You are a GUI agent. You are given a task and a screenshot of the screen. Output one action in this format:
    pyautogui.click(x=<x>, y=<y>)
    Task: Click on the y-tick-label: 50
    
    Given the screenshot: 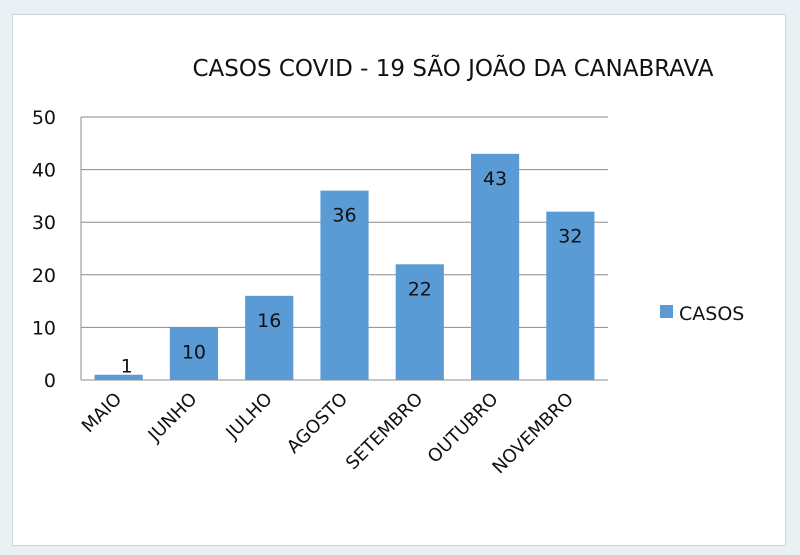 What is the action you would take?
    pyautogui.click(x=44, y=118)
    